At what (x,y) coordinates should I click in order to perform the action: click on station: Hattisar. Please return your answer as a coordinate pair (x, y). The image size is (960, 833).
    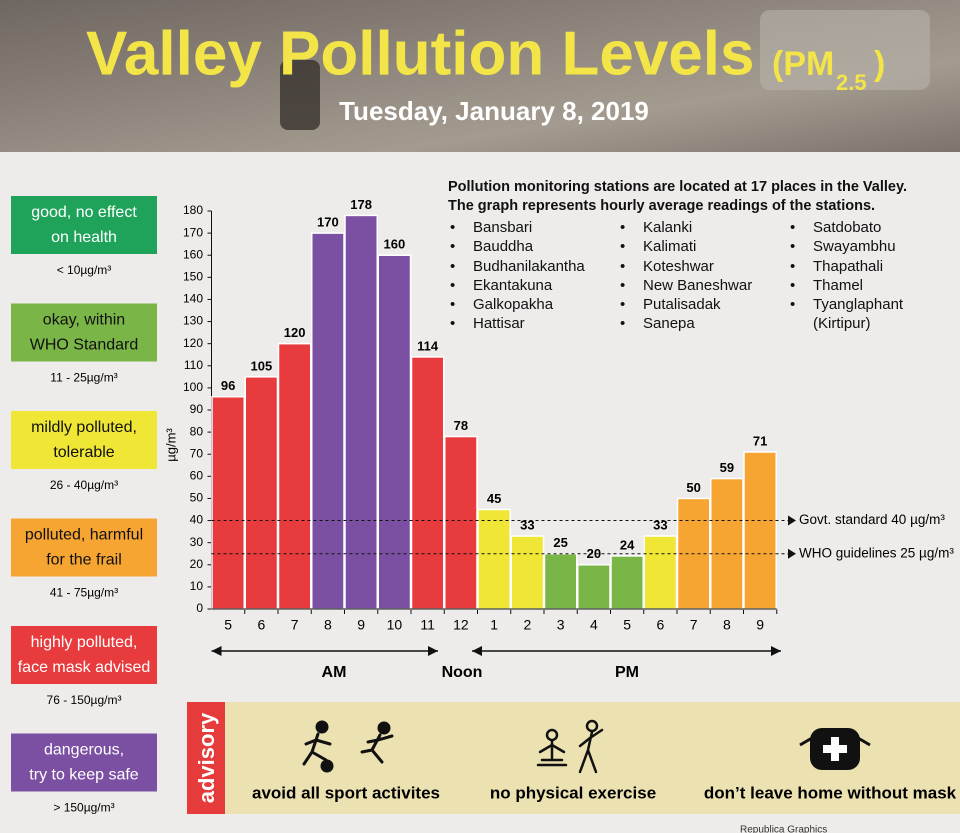
    Looking at the image, I should click on (533, 324).